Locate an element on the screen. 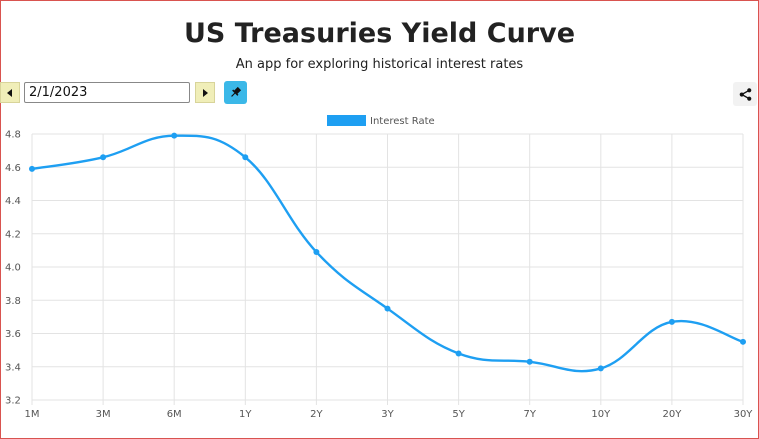 The height and width of the screenshot is (439, 759). legend-swatch is located at coordinates (346, 120).